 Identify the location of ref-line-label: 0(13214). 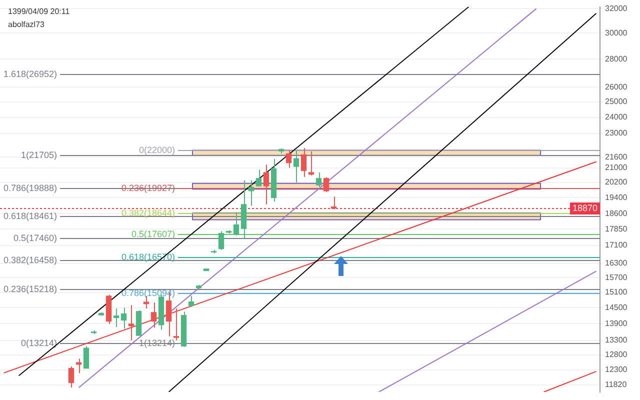
(38, 343).